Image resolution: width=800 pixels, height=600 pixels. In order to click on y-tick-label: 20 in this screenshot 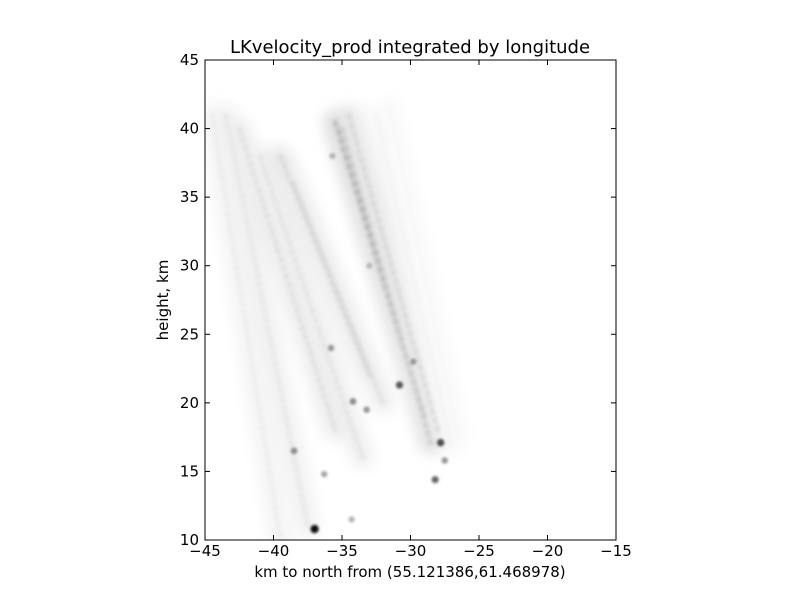, I will do `click(189, 403)`.